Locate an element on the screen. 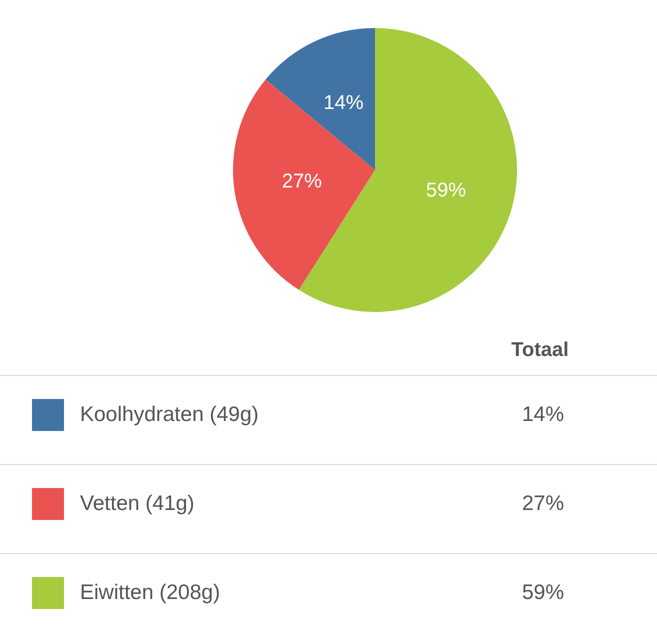 This screenshot has height=640, width=657. text: 59% is located at coordinates (543, 592).